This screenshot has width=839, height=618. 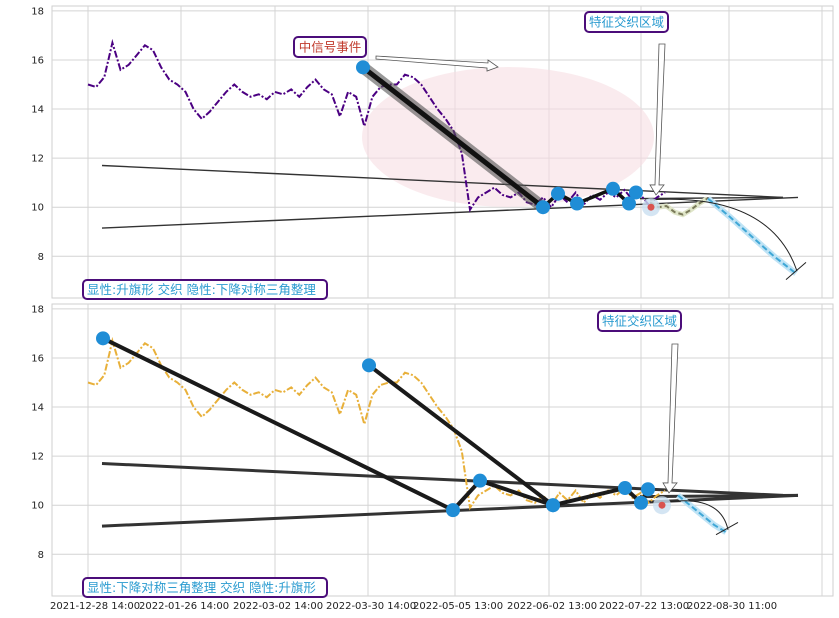 What do you see at coordinates (442, 181) in the screenshot?
I see `triangle-upper-line` at bounding box center [442, 181].